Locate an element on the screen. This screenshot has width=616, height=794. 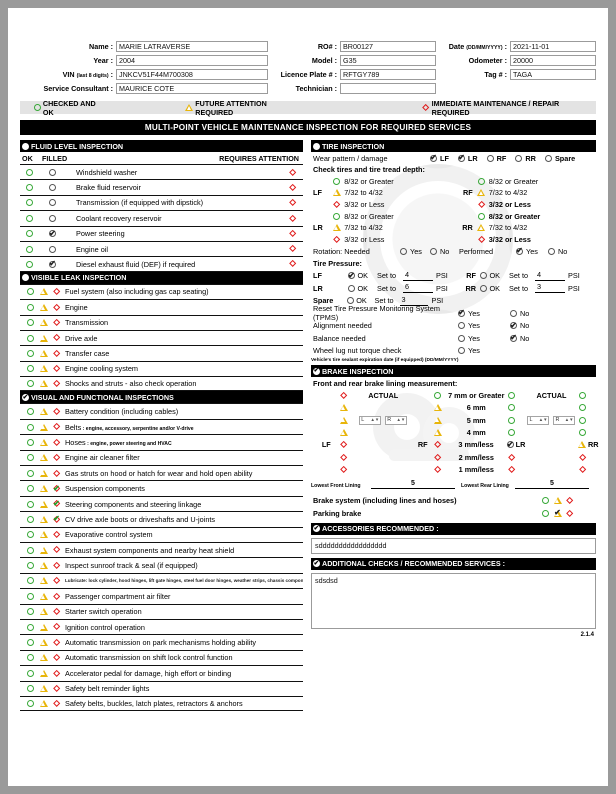
tread-right-option: 8/32 or Greater is located at coordinates (536, 181).